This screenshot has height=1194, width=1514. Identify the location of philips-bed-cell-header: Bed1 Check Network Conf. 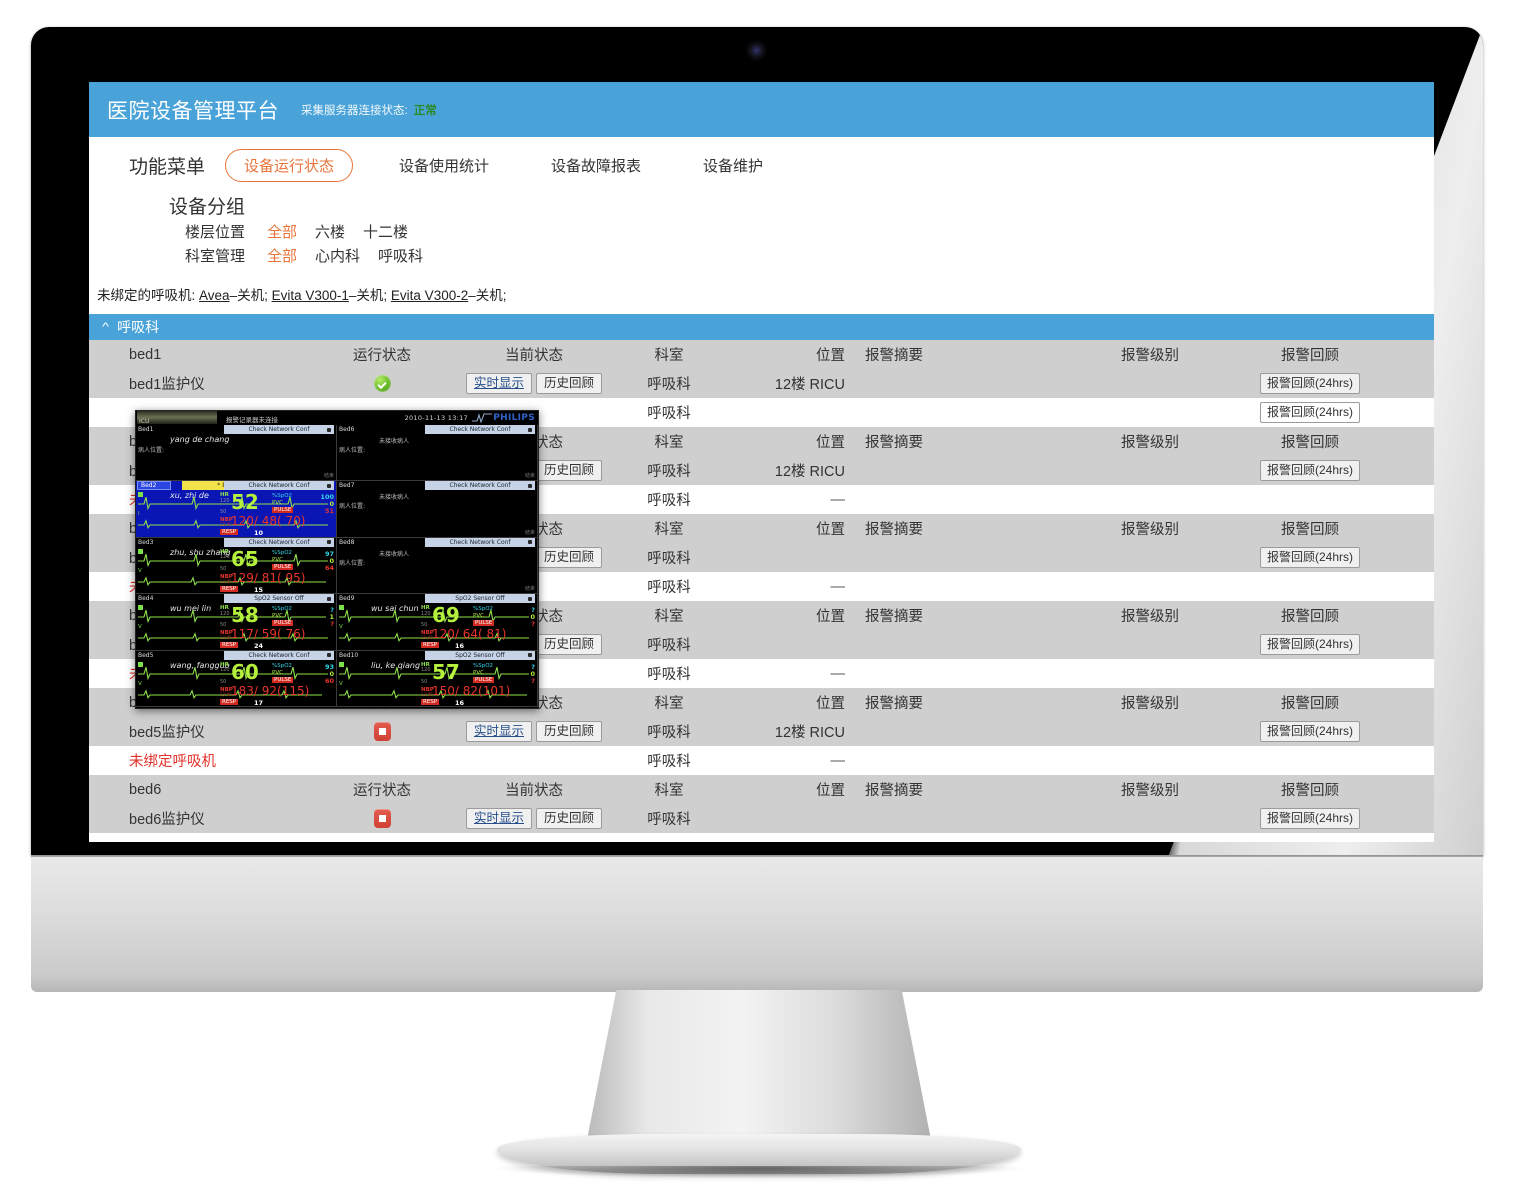
(236, 429).